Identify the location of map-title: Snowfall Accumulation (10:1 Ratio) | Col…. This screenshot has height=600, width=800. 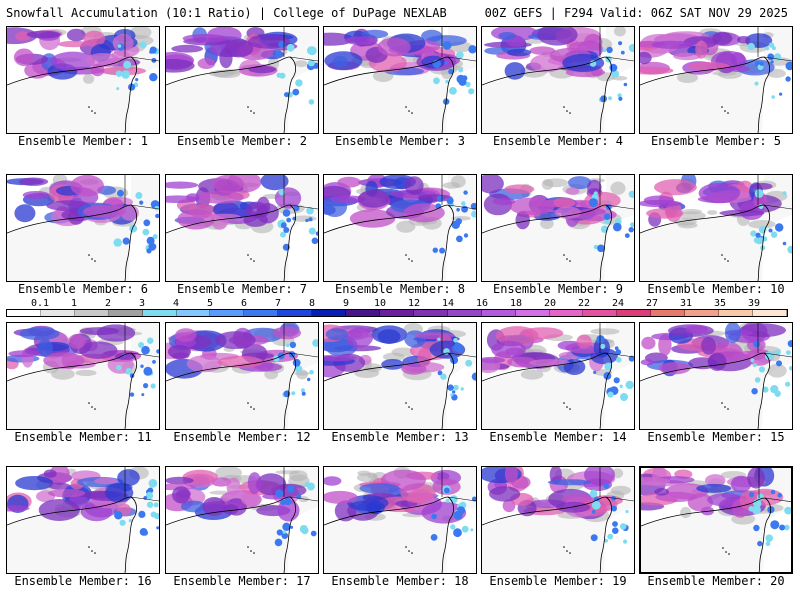
(226, 13).